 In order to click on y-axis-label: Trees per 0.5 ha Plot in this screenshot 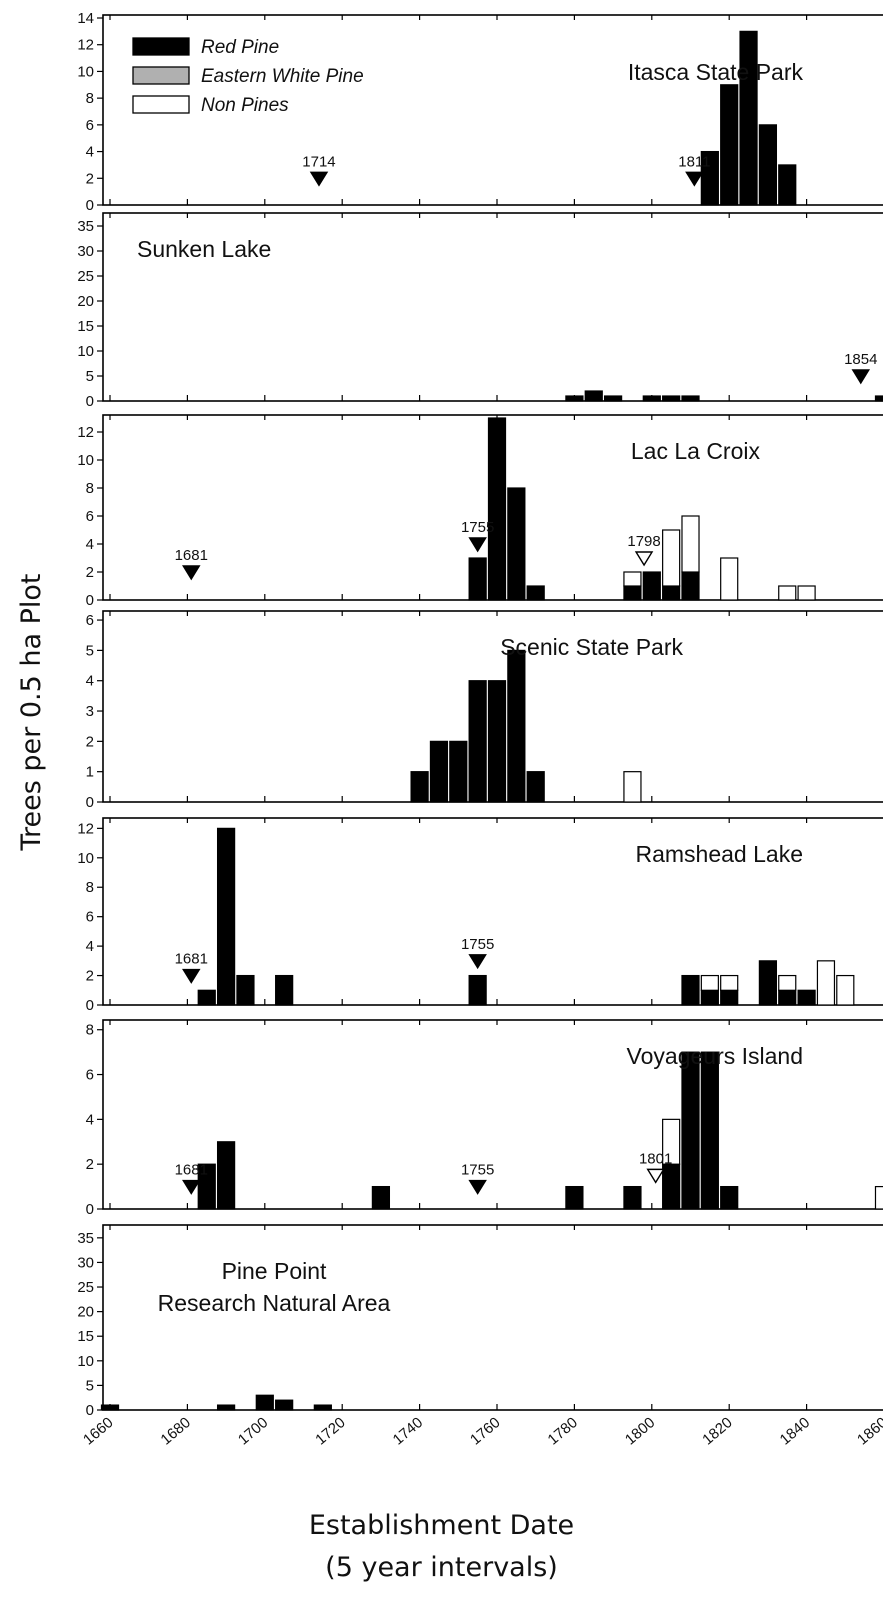, I will do `click(31, 713)`.